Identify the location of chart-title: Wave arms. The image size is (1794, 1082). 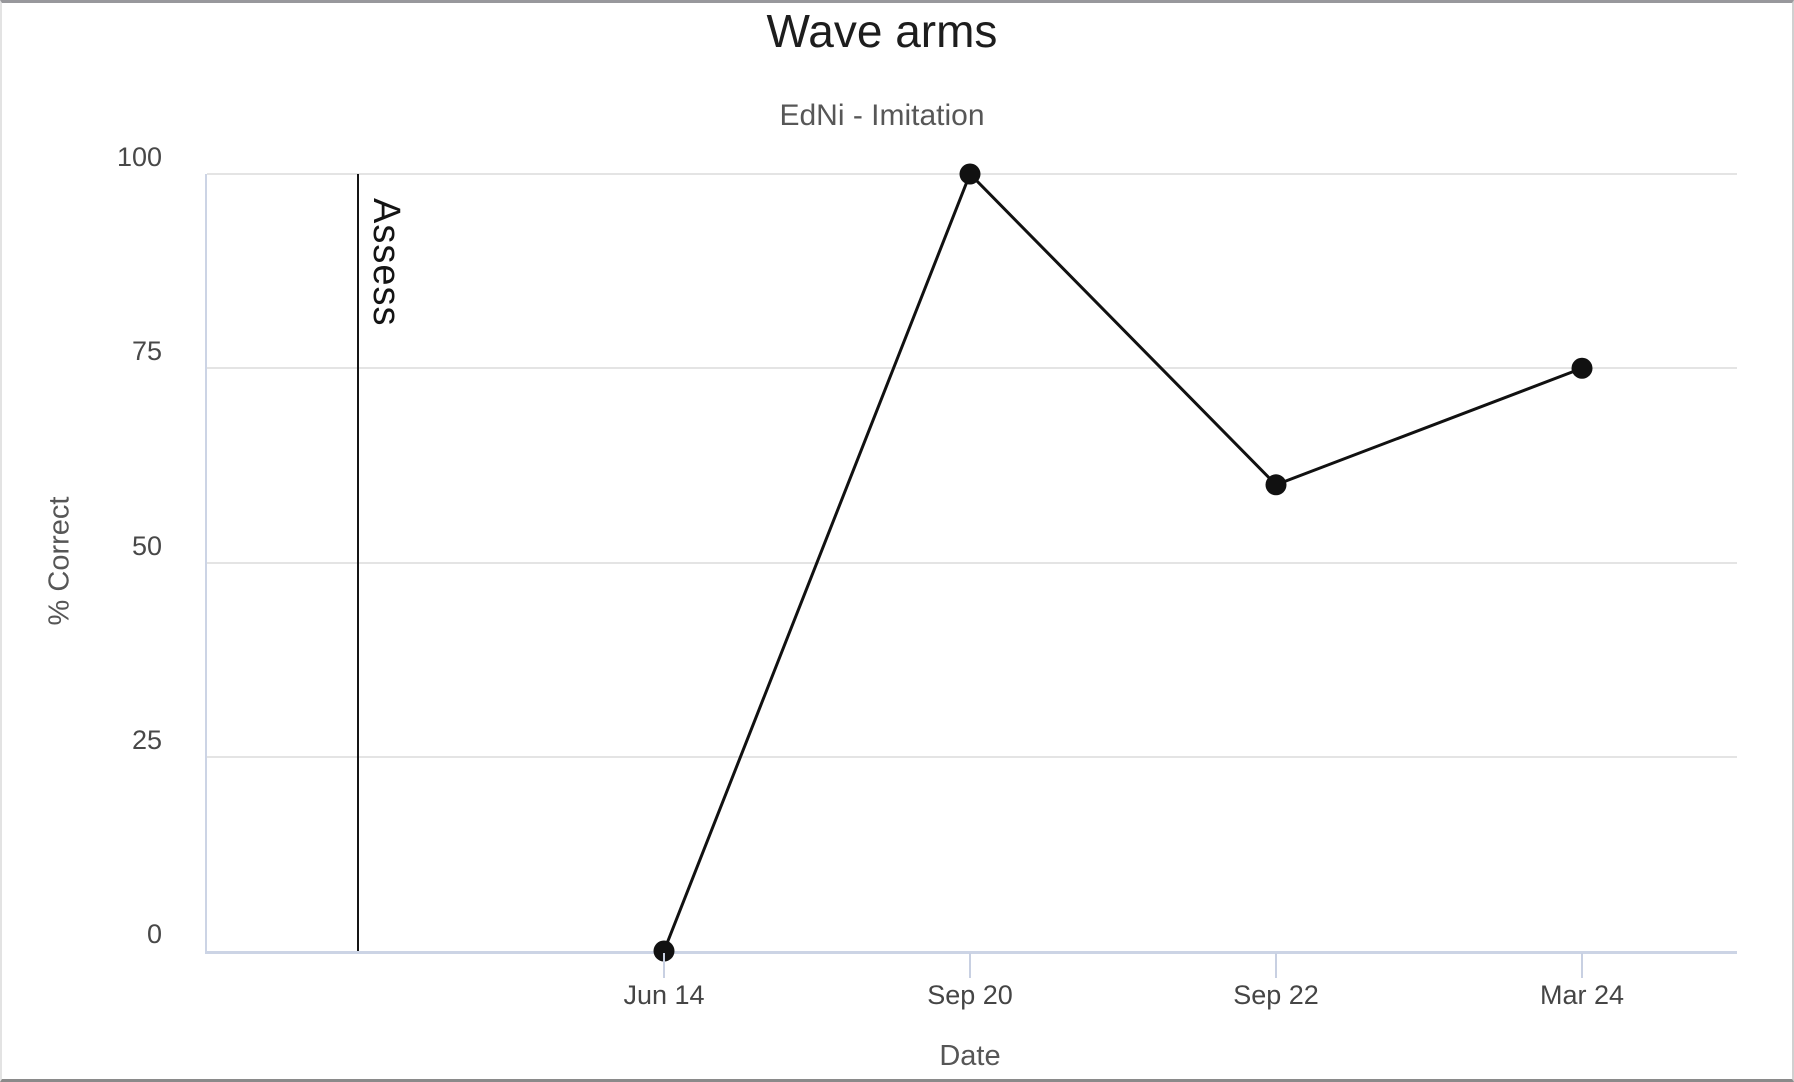
(882, 31).